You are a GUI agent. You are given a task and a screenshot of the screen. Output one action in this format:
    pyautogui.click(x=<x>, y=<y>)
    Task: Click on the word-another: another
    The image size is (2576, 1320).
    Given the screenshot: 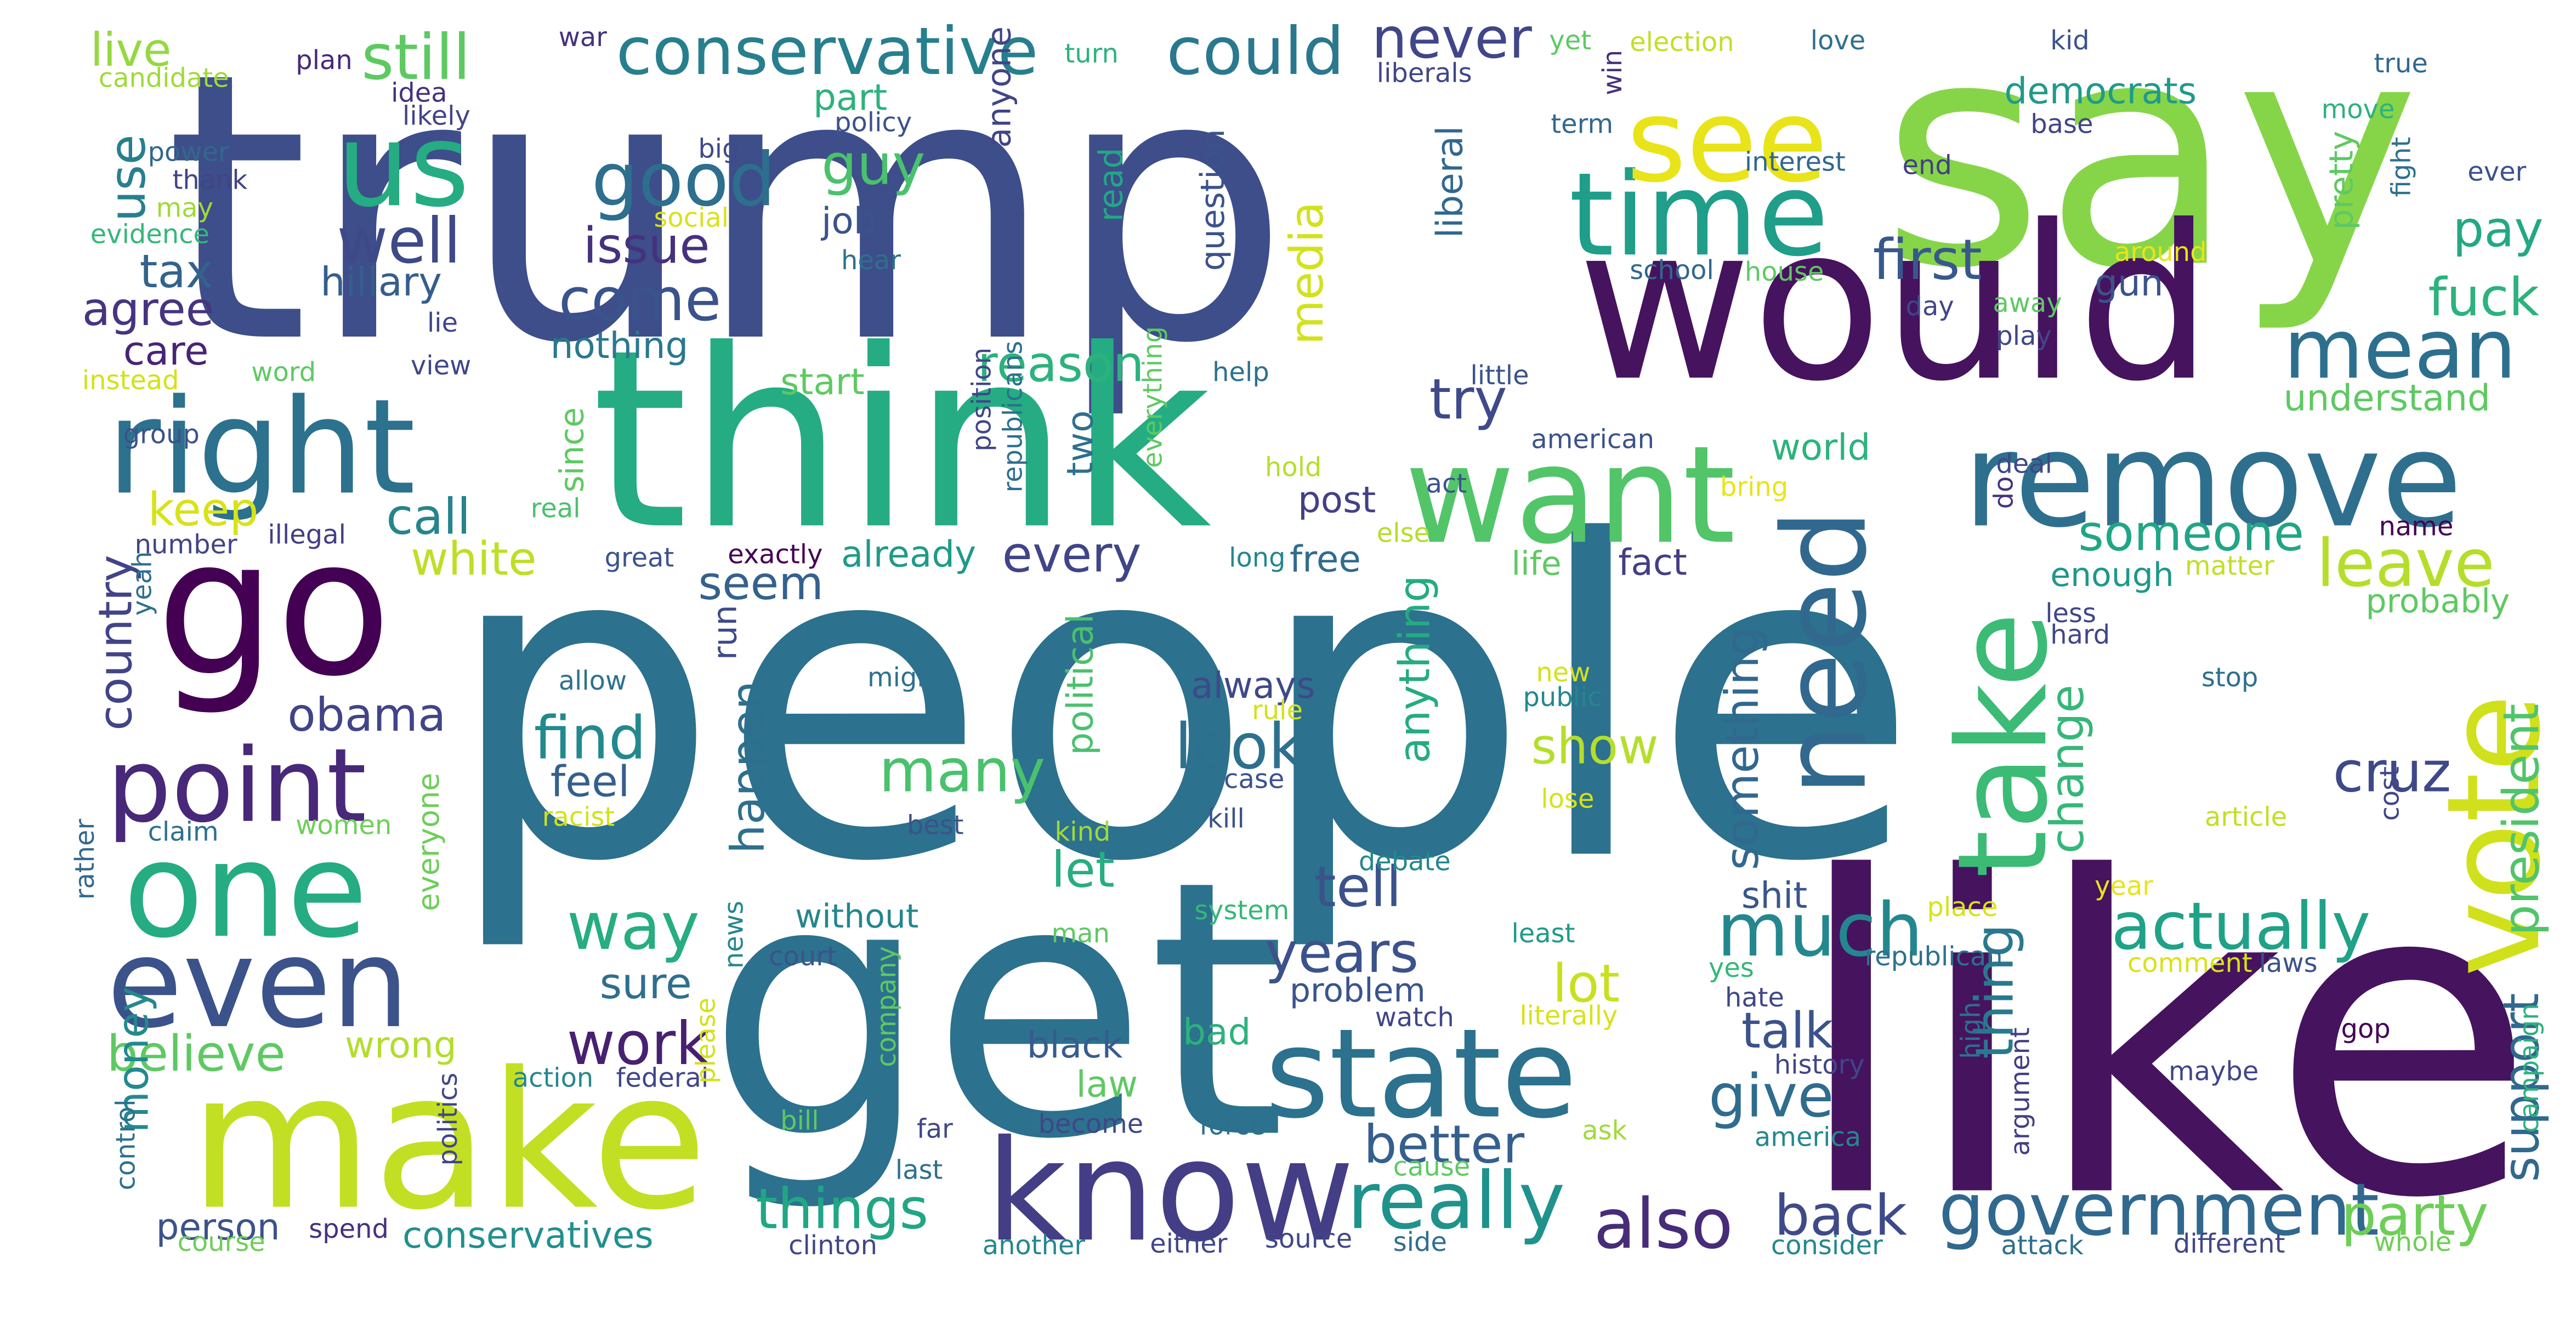 What is the action you would take?
    pyautogui.click(x=1035, y=1246)
    